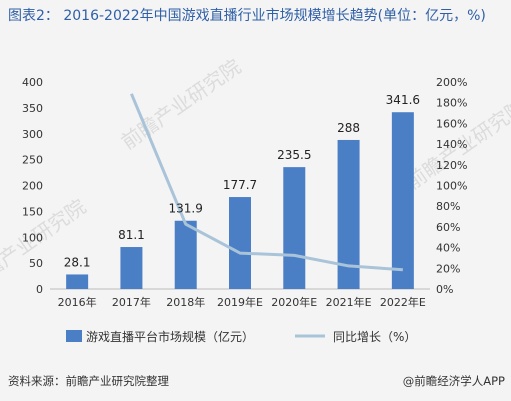 This screenshot has height=401, width=511. Describe the element at coordinates (170, 336) in the screenshot. I see `legend-label-bar: 游戏直播平台市场规模（亿元）` at that location.